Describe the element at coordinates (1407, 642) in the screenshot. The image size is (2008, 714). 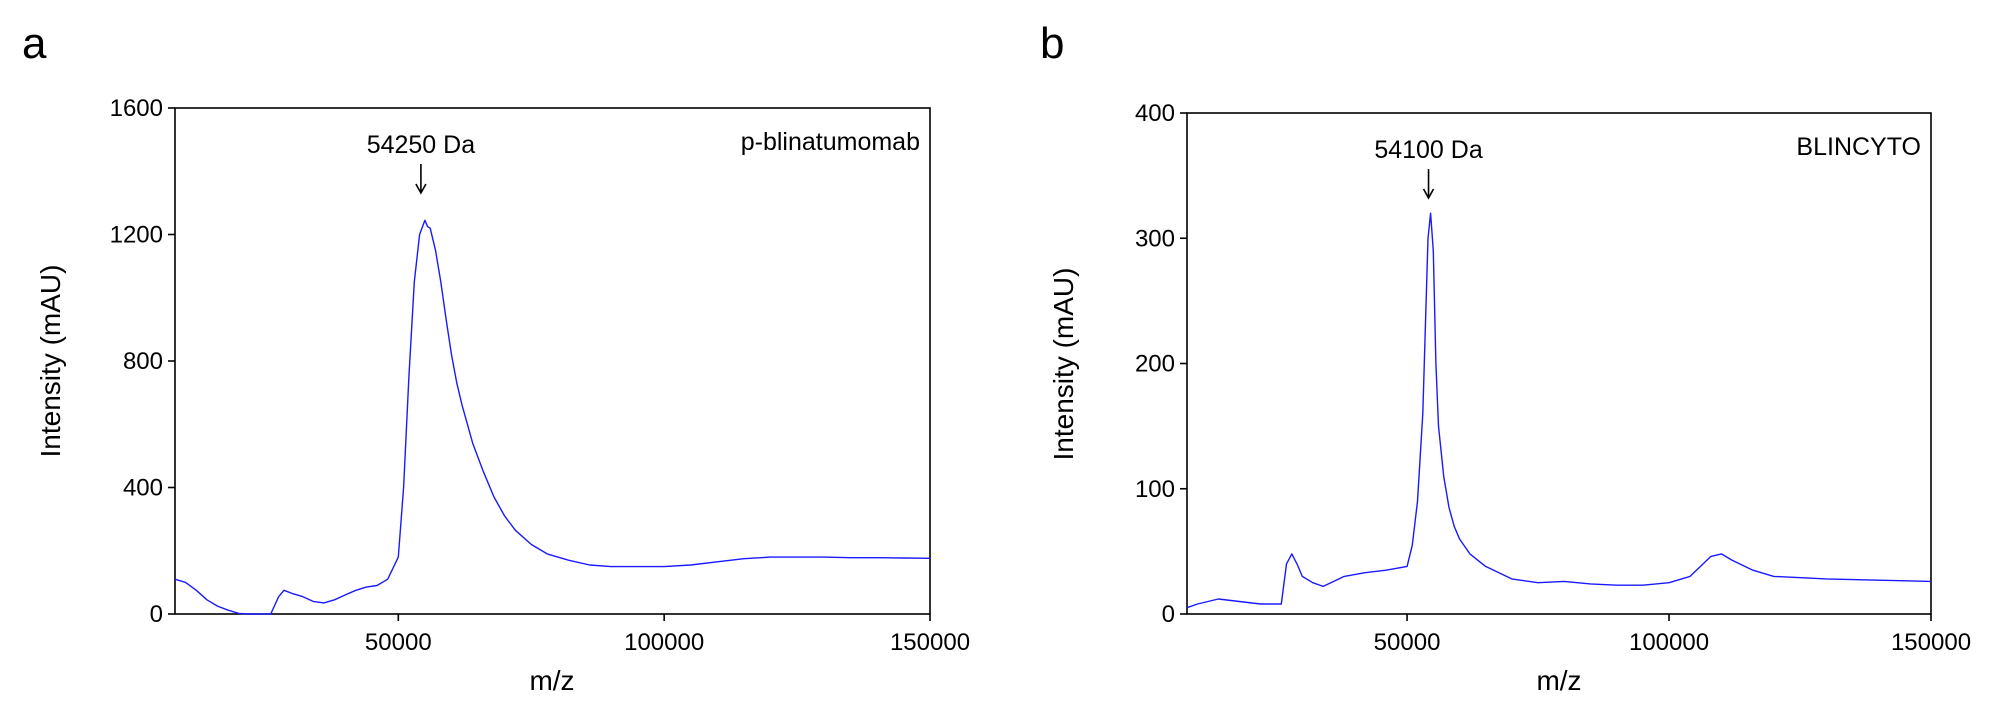
I see `panel-b-x-tick-label: 50000` at that location.